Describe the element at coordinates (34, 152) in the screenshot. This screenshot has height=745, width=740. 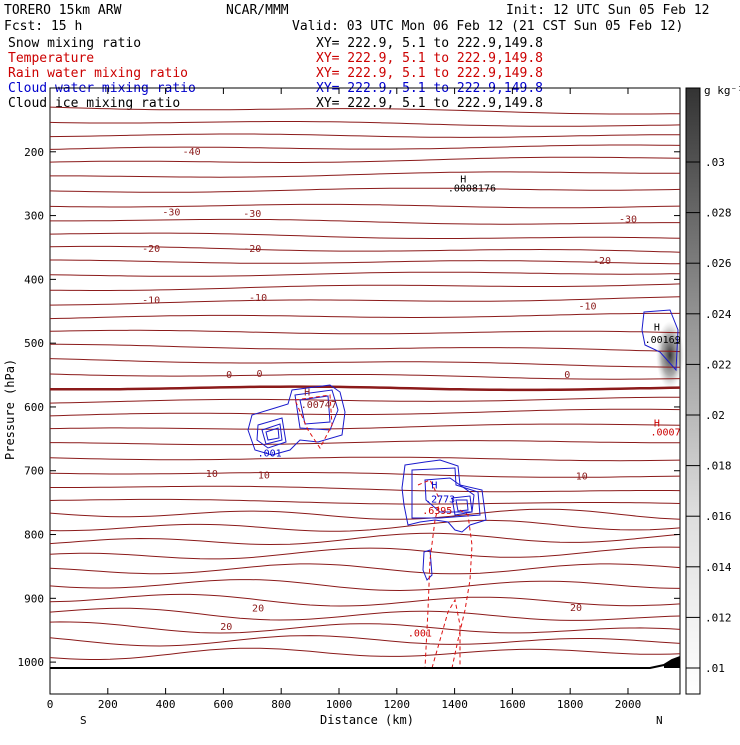
I see `y-tick-label: 200` at that location.